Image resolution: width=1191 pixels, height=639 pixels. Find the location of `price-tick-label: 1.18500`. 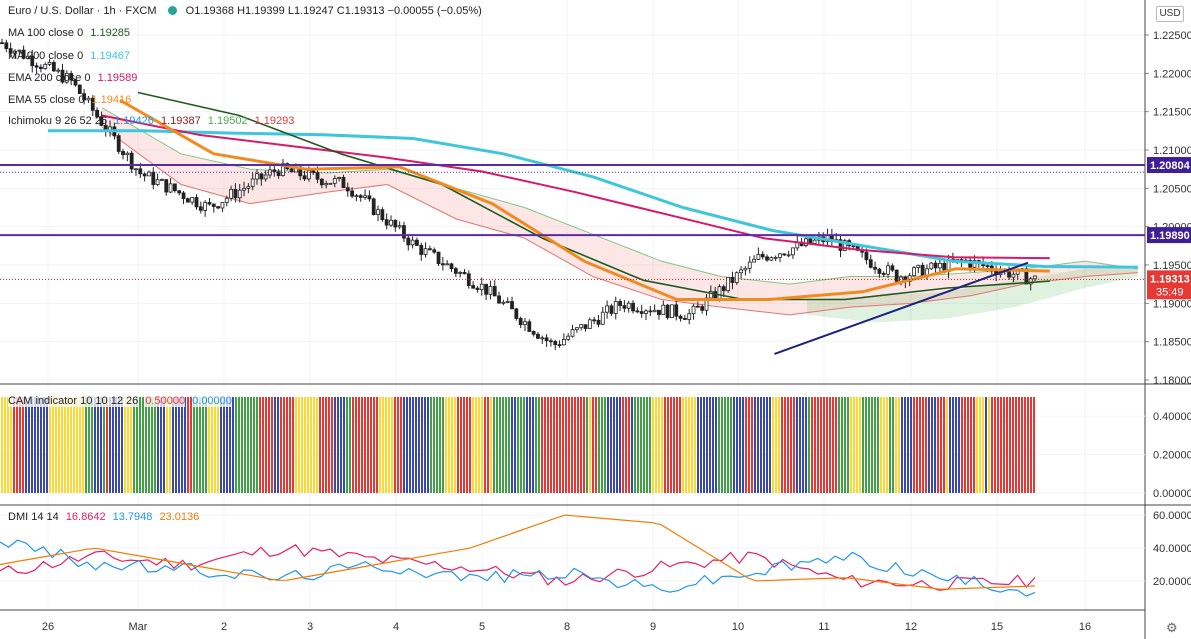

price-tick-label: 1.18500 is located at coordinates (1172, 343).